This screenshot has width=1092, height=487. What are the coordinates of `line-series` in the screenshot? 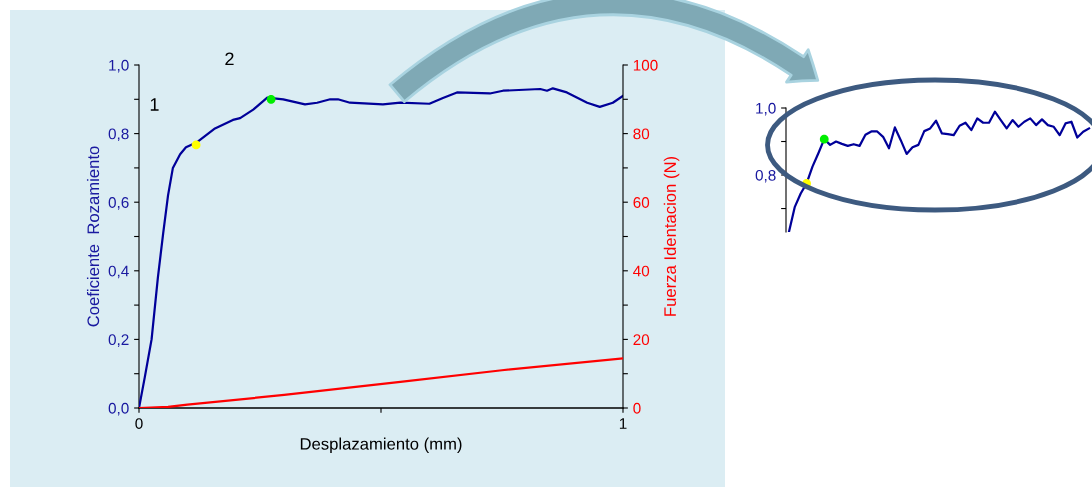 It's located at (939, 171).